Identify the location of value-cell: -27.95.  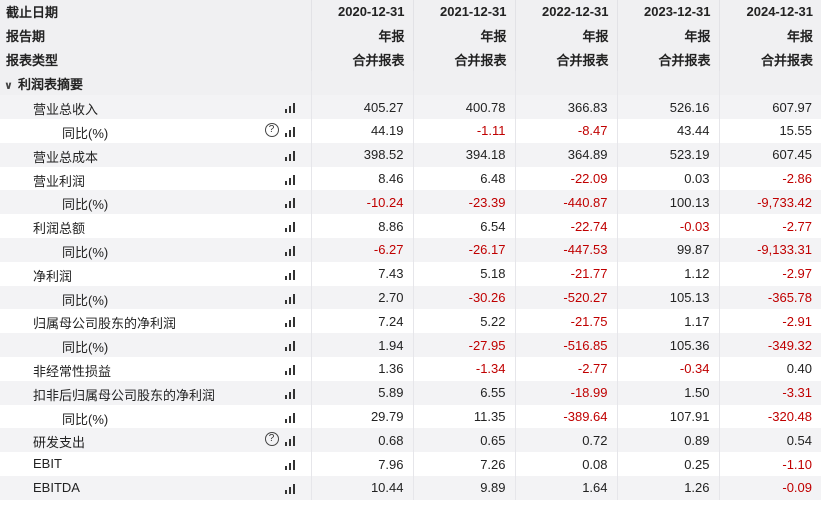
(463, 345).